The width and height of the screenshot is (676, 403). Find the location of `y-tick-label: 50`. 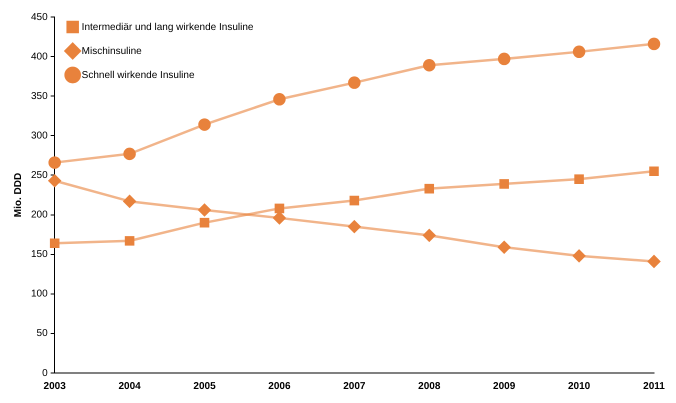

y-tick-label: 50 is located at coordinates (42, 334).